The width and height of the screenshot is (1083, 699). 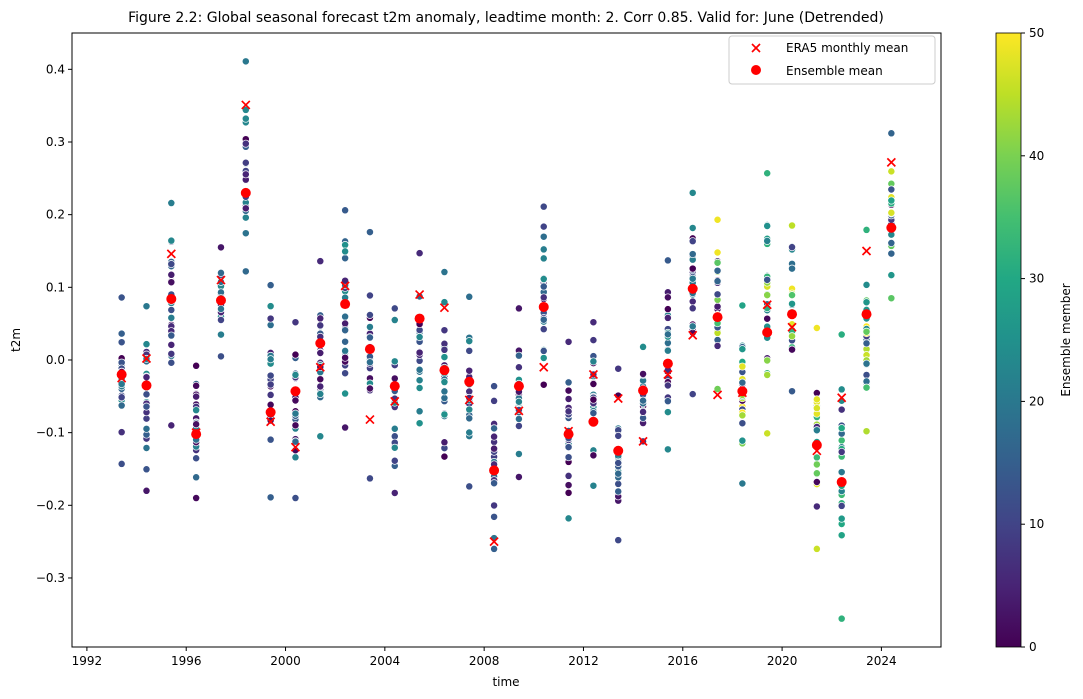 What do you see at coordinates (756, 48) in the screenshot?
I see `legend-marker-x` at bounding box center [756, 48].